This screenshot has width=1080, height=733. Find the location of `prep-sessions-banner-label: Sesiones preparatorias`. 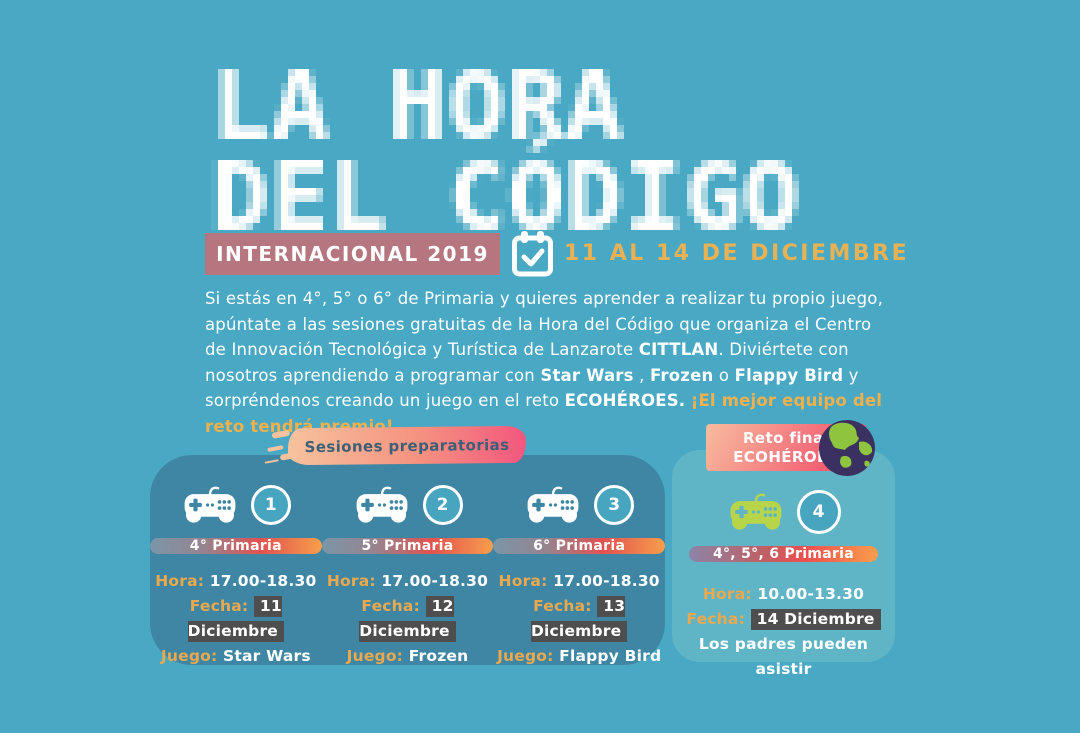

prep-sessions-banner-label: Sesiones preparatorias is located at coordinates (407, 445).